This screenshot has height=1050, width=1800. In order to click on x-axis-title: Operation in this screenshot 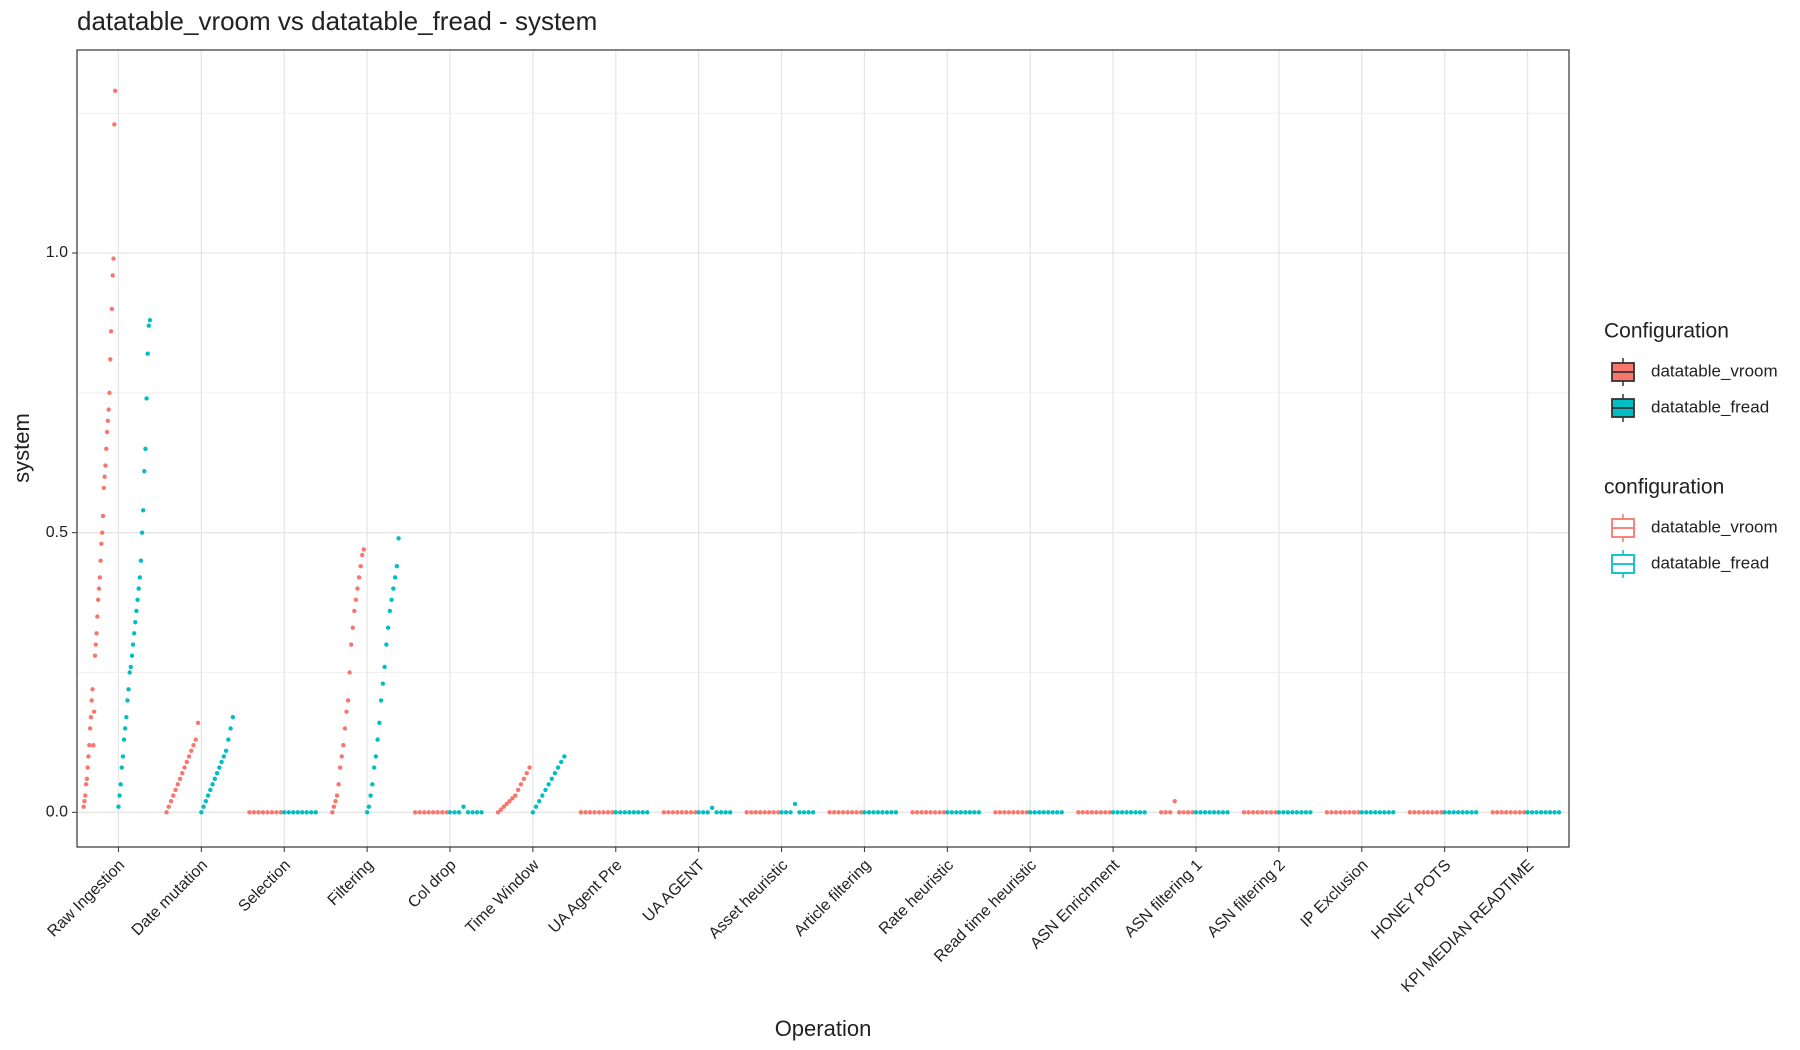, I will do `click(823, 1028)`.